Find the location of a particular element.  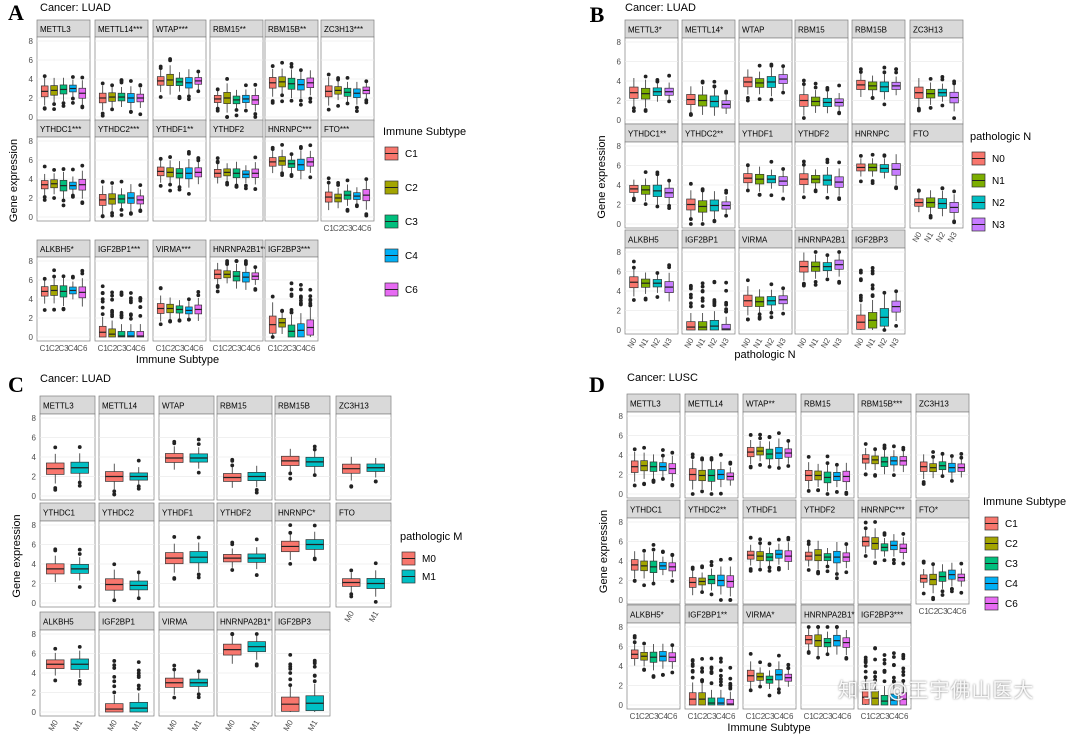

legend-title: Immune Subtype is located at coordinates (424, 132).